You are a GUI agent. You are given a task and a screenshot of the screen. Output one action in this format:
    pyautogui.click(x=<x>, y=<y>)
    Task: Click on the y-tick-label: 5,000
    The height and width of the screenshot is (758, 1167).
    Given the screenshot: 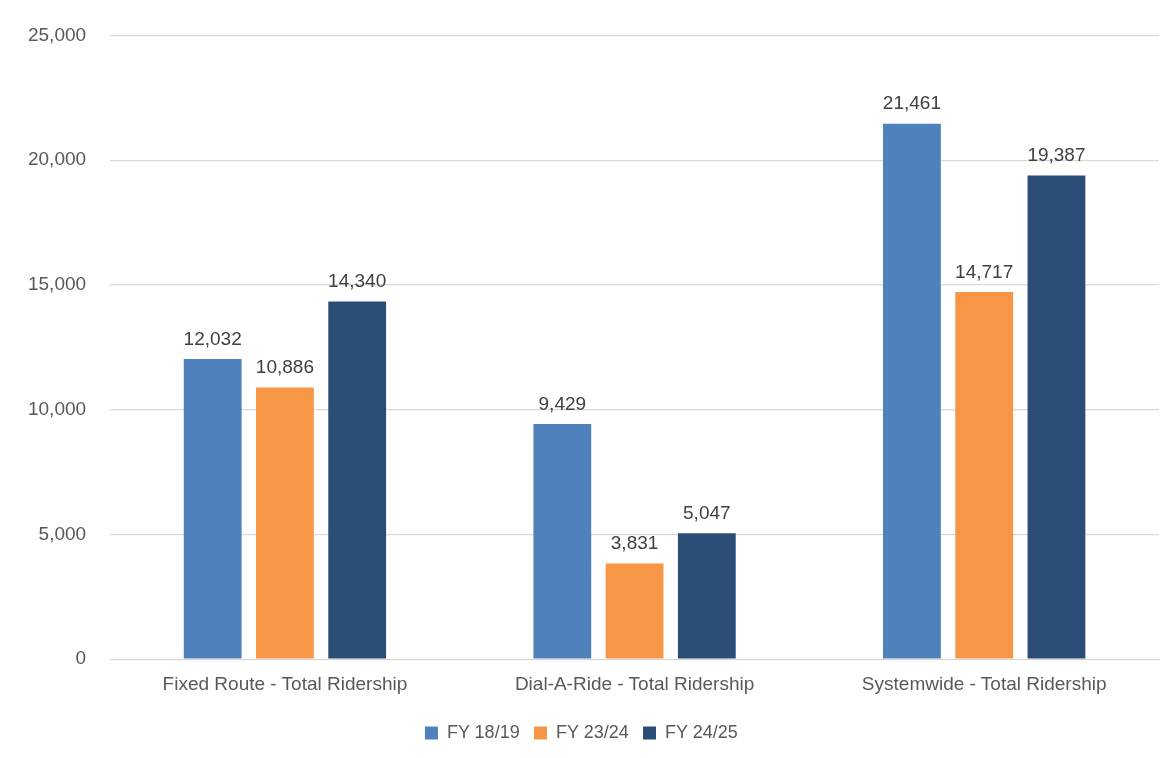 What is the action you would take?
    pyautogui.click(x=62, y=533)
    